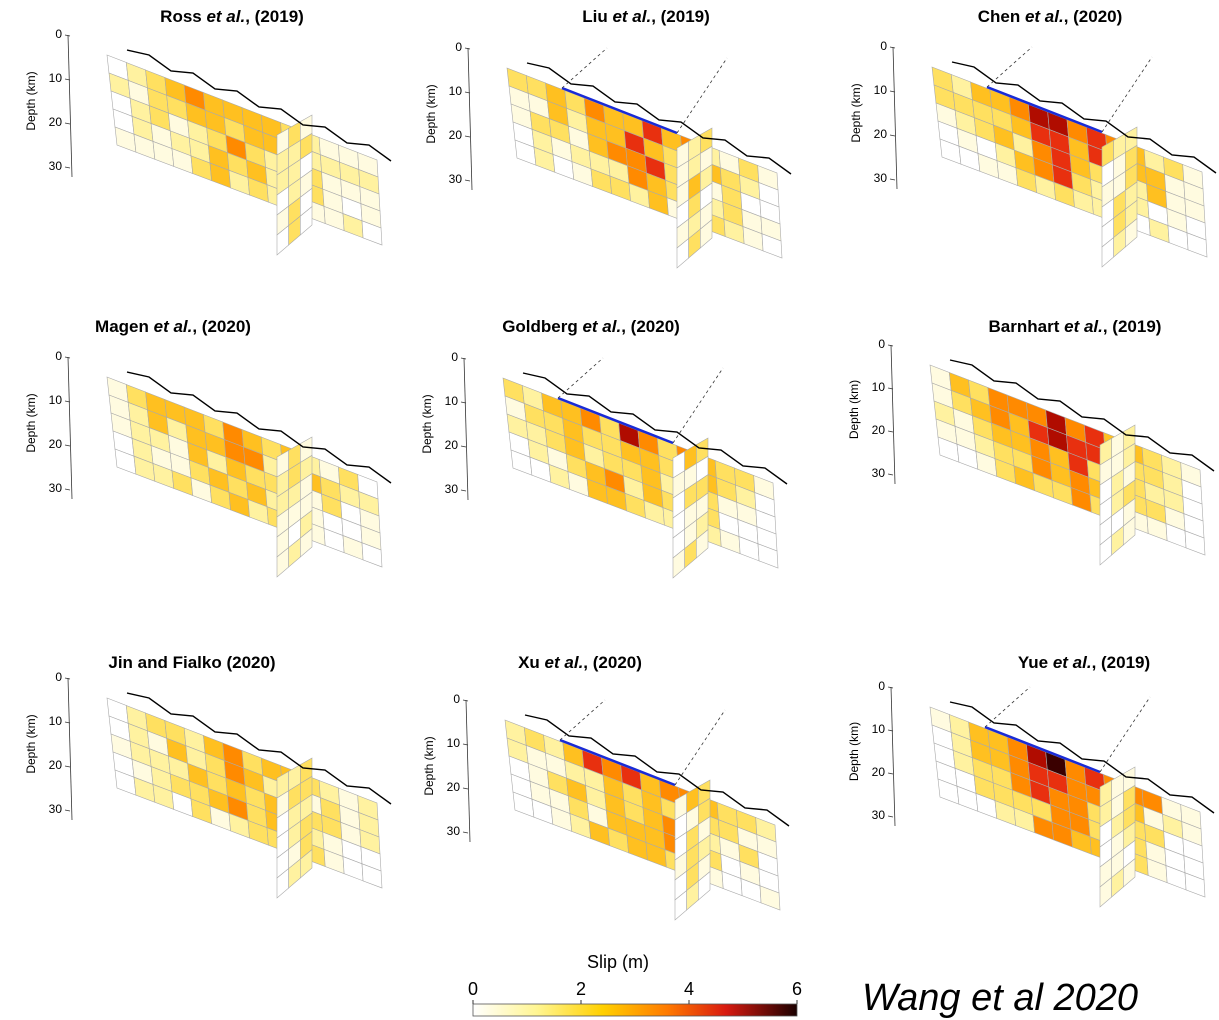  What do you see at coordinates (635, 1010) in the screenshot?
I see `colorbar` at bounding box center [635, 1010].